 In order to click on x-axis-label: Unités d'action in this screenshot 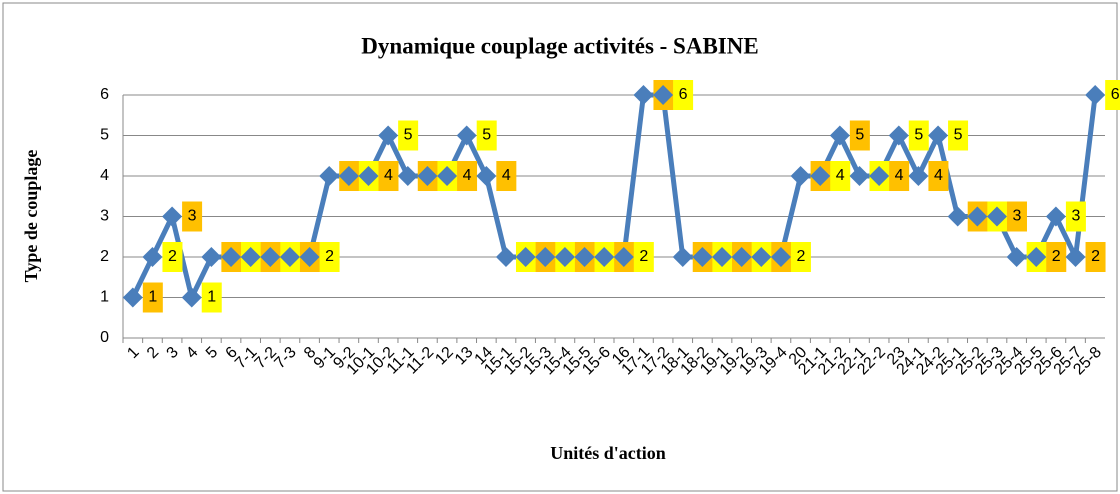, I will do `click(608, 453)`.